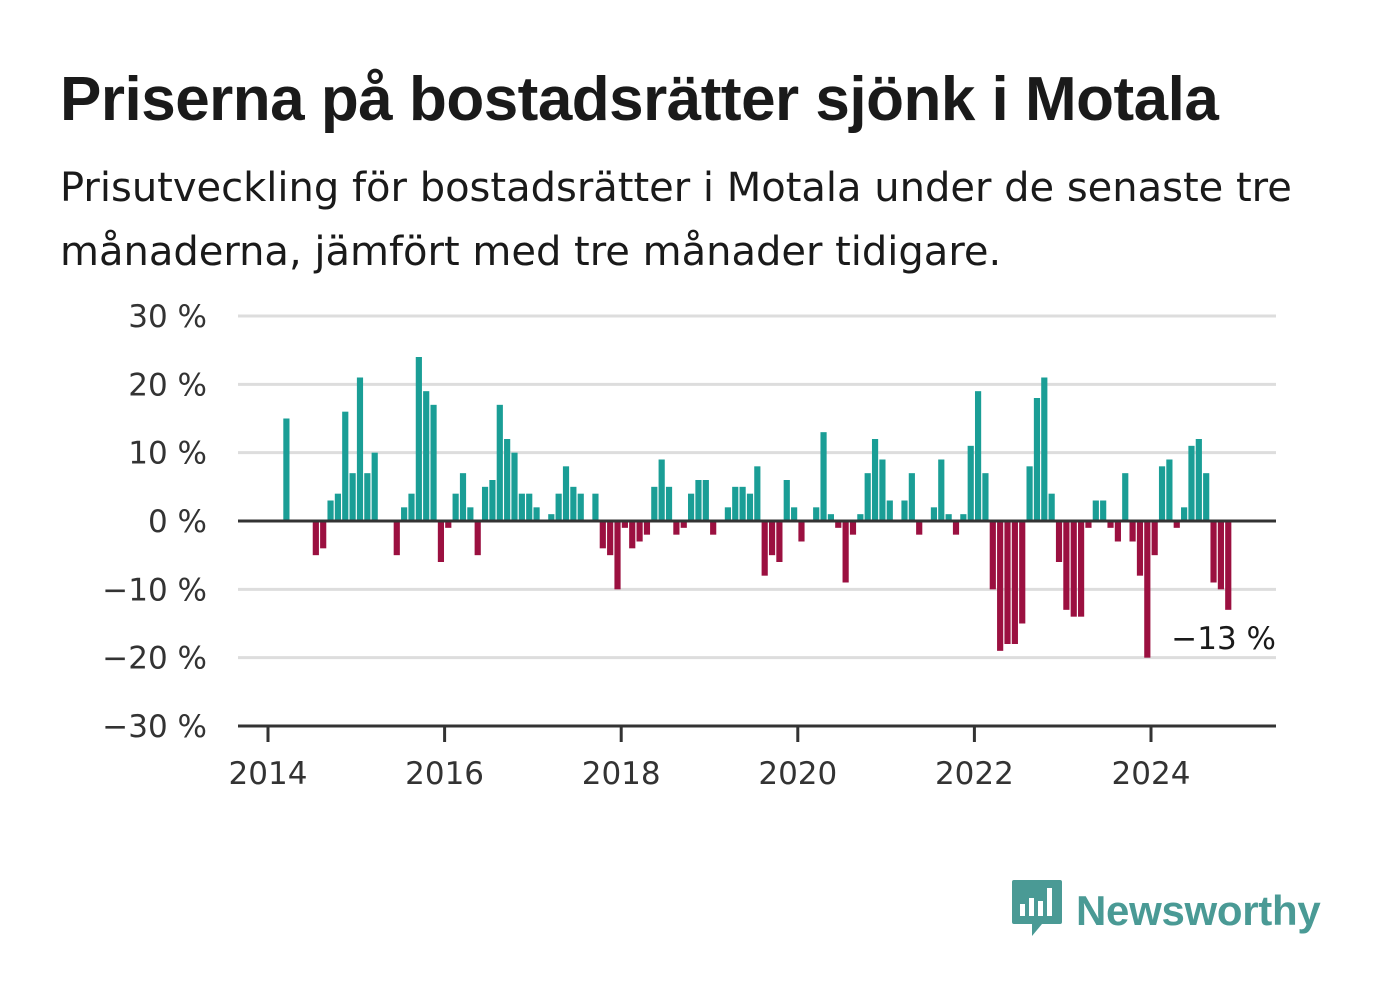  Describe the element at coordinates (1037, 910) in the screenshot. I see `newsworthy-chat-bars-icon` at that location.